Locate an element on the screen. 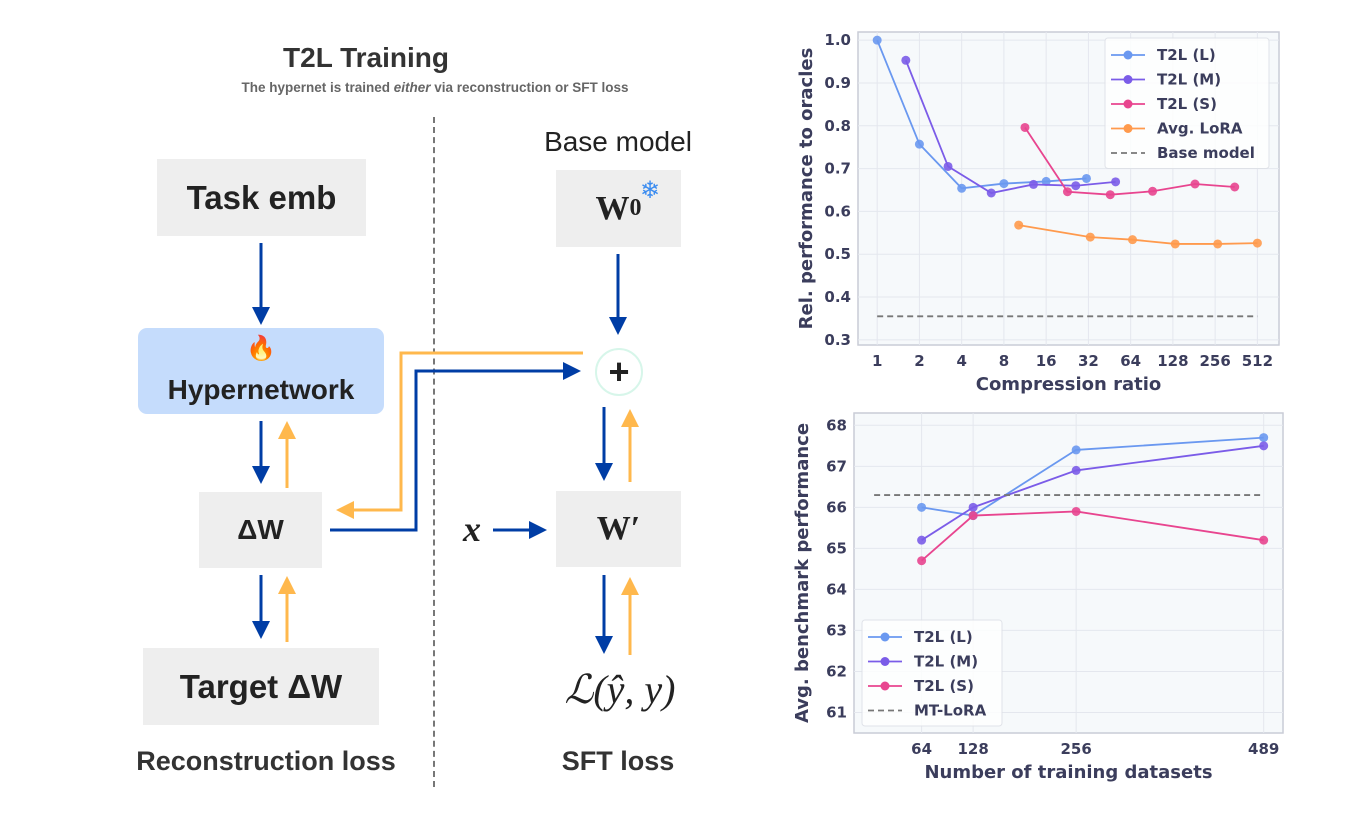  legend-label: MT-LoRA is located at coordinates (950, 711).